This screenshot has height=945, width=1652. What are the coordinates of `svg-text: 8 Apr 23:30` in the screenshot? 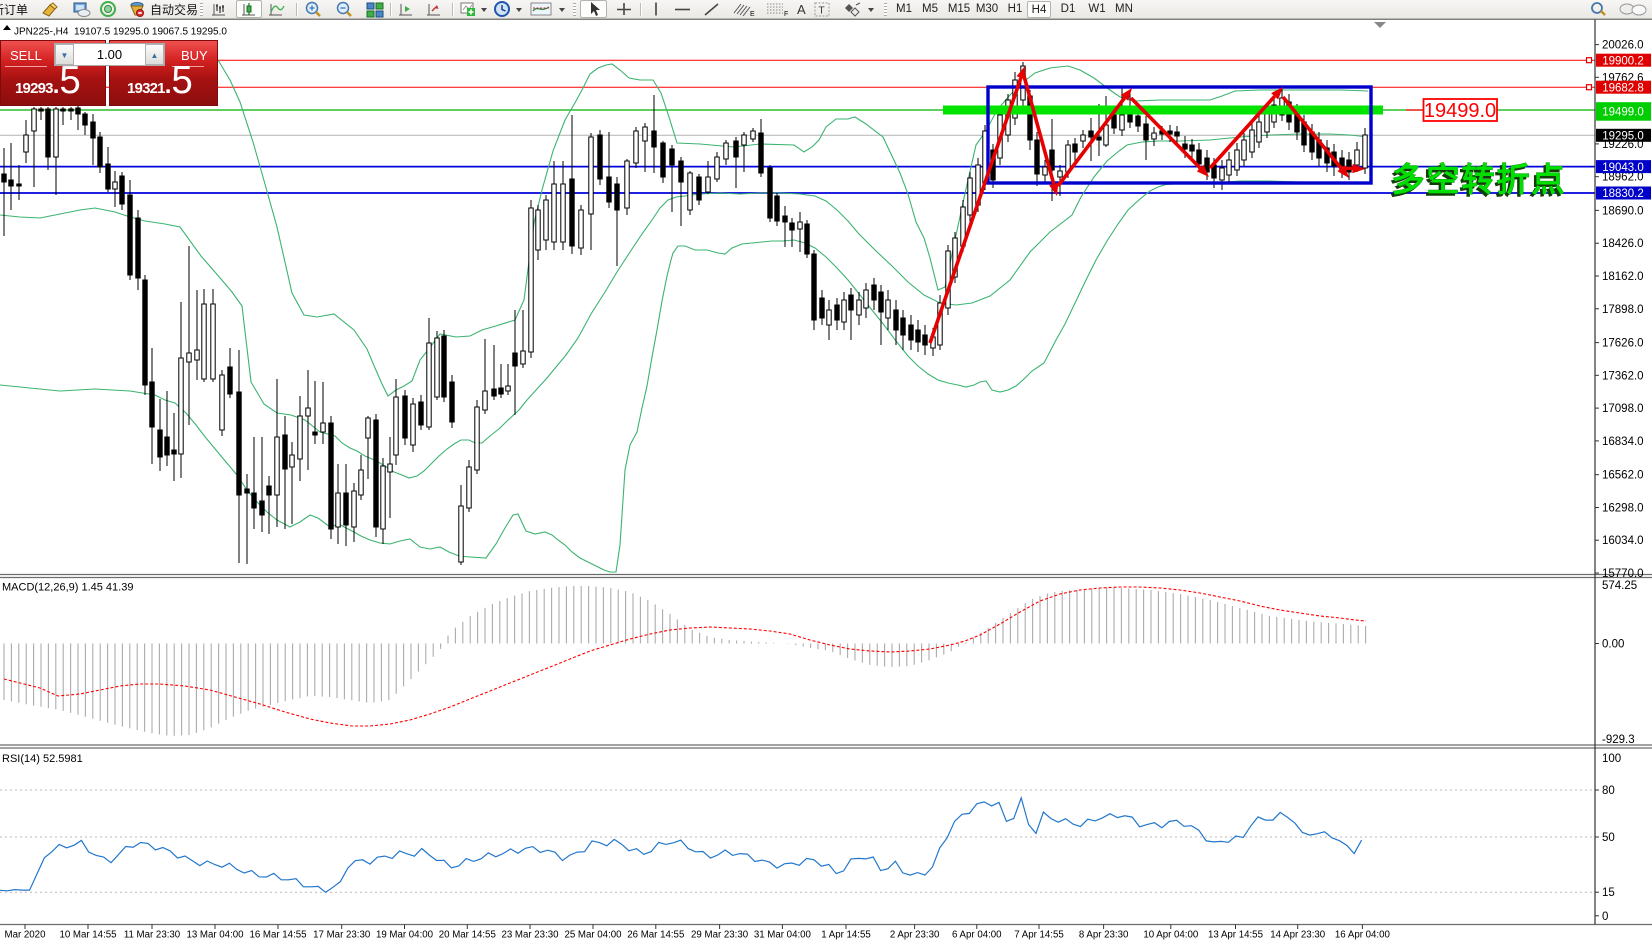 It's located at (1104, 935).